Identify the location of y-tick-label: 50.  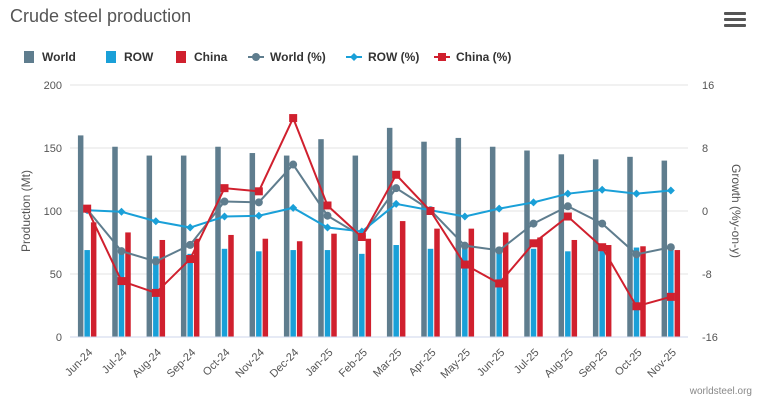
(56, 275).